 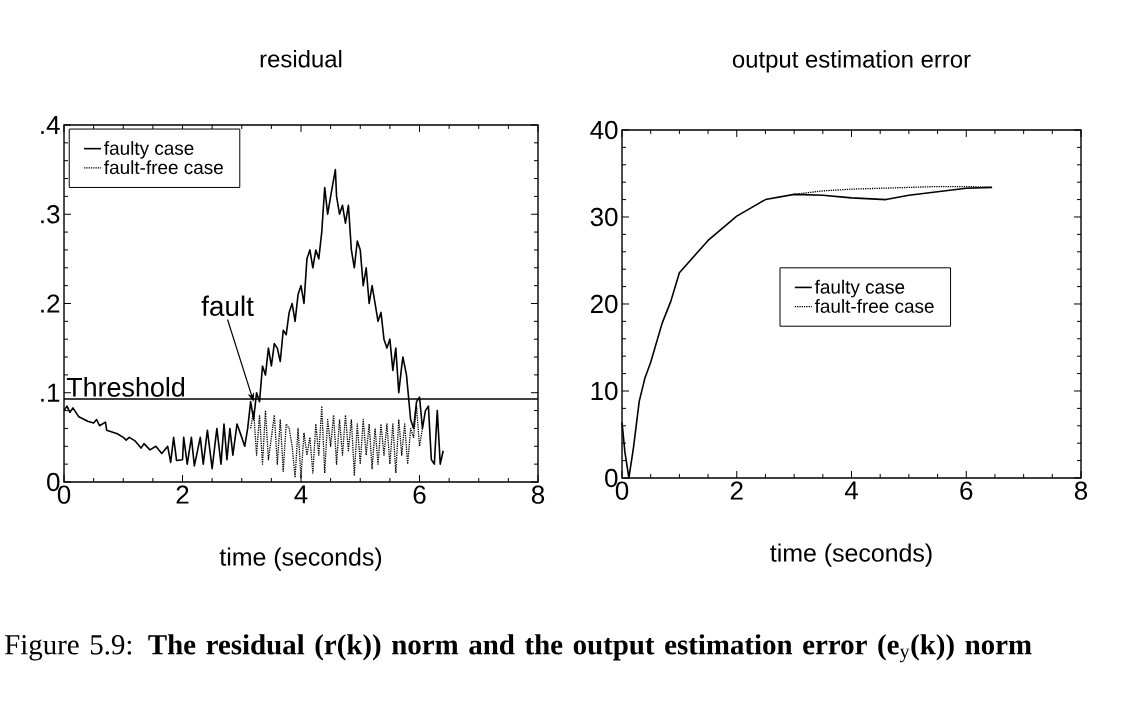 What do you see at coordinates (50, 125) in the screenshot?
I see `y-tick-label: .4` at bounding box center [50, 125].